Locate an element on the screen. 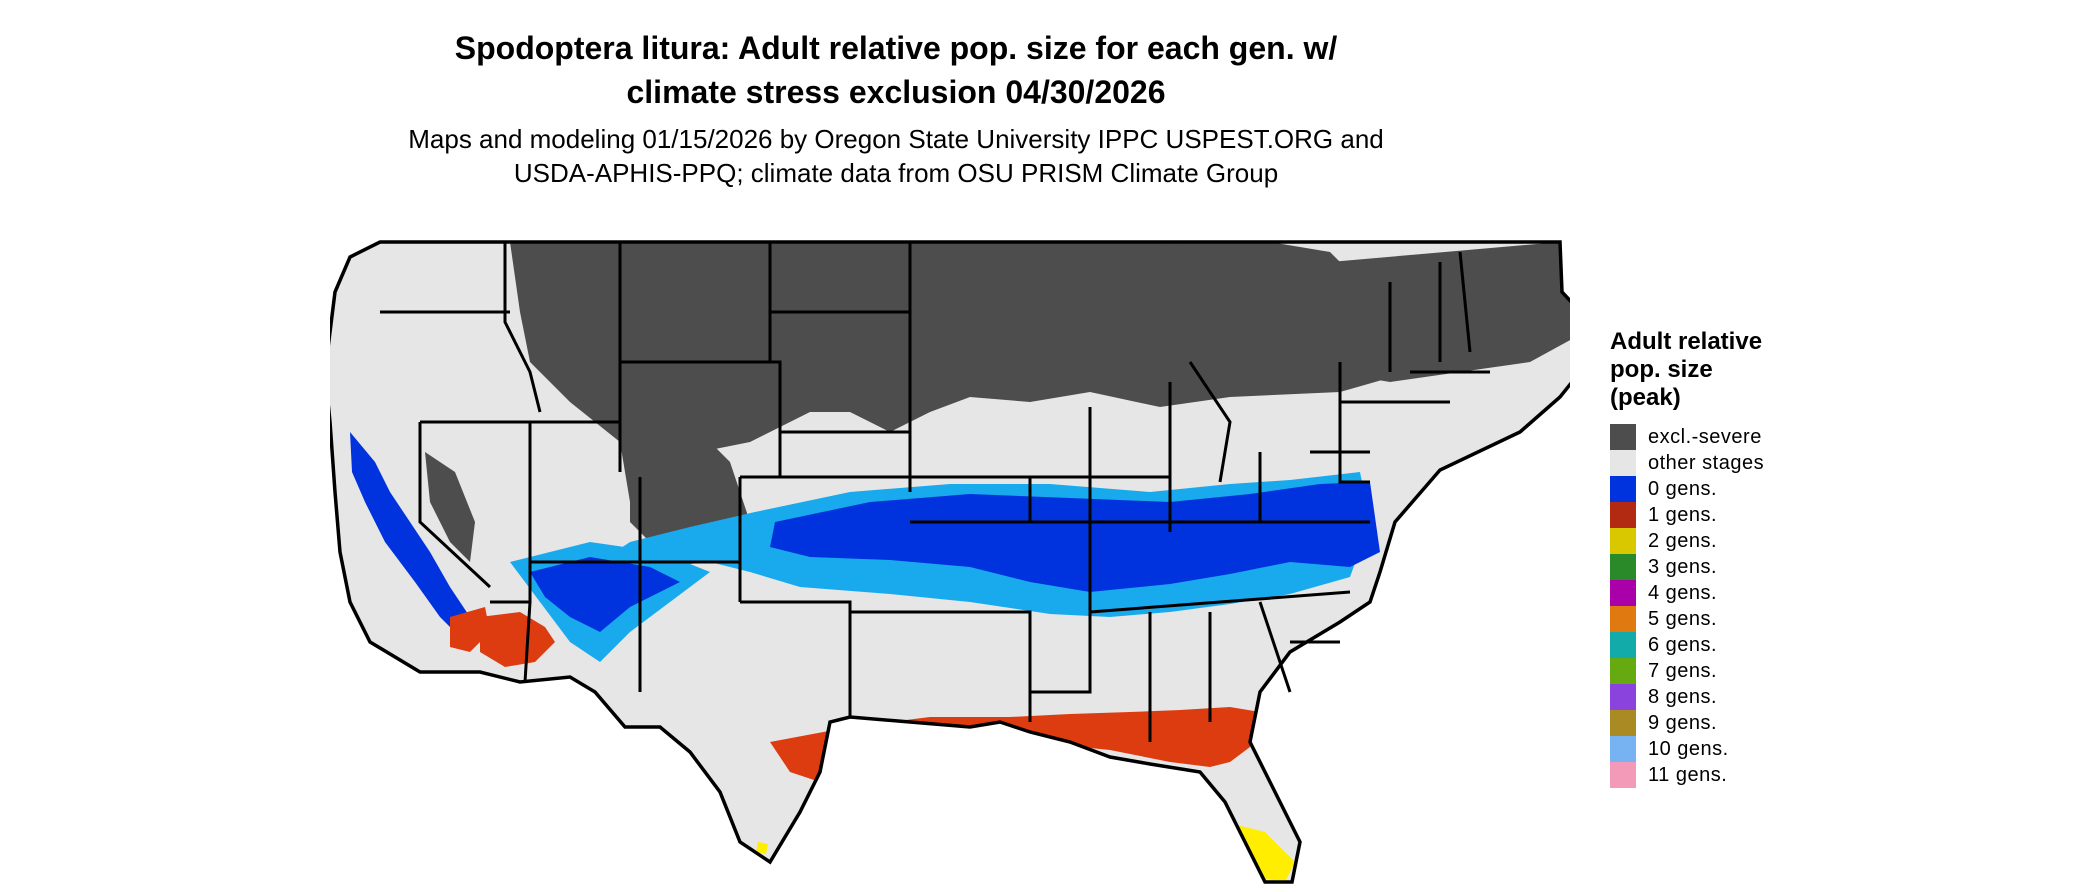 The width and height of the screenshot is (2100, 892). legend-label: 1 gens. is located at coordinates (1683, 514).